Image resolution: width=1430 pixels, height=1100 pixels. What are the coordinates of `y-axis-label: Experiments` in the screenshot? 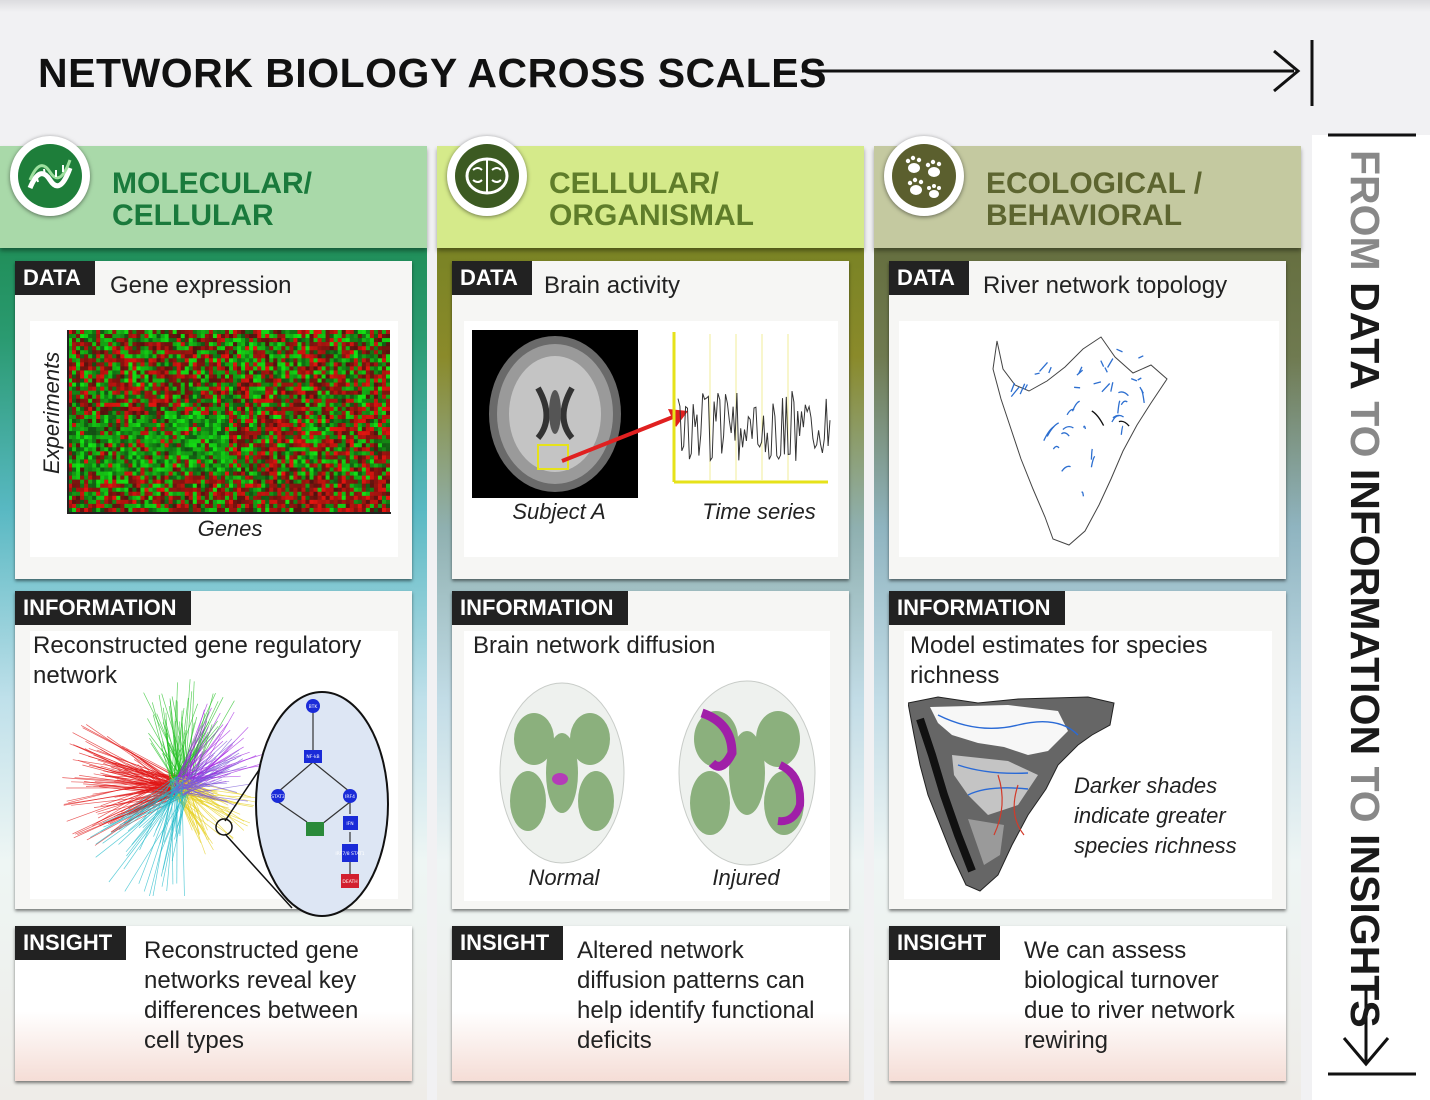 It's located at (51, 412).